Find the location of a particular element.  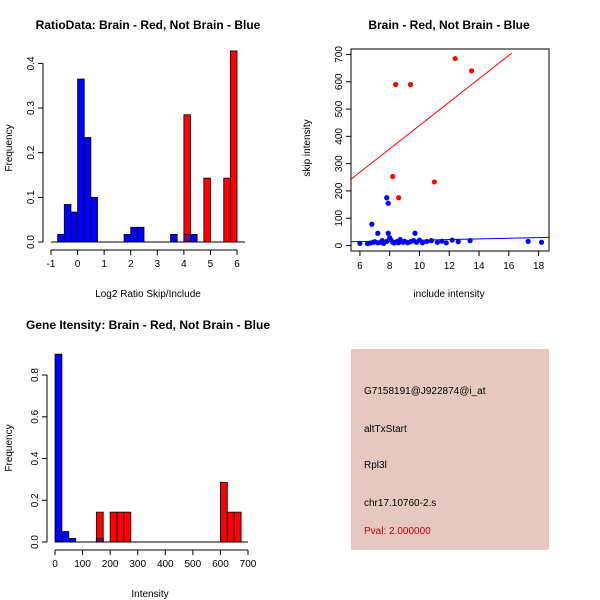

x-tick-label: 4 is located at coordinates (184, 264).